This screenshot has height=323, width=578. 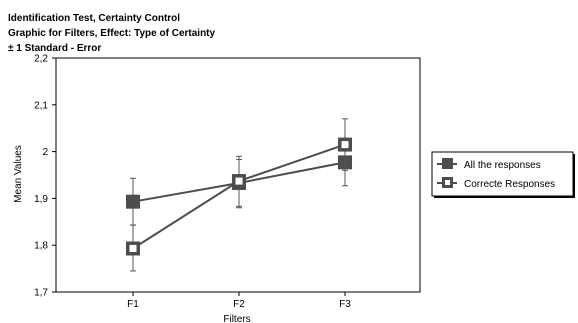 What do you see at coordinates (236, 318) in the screenshot?
I see `x-axis-label: Filters` at bounding box center [236, 318].